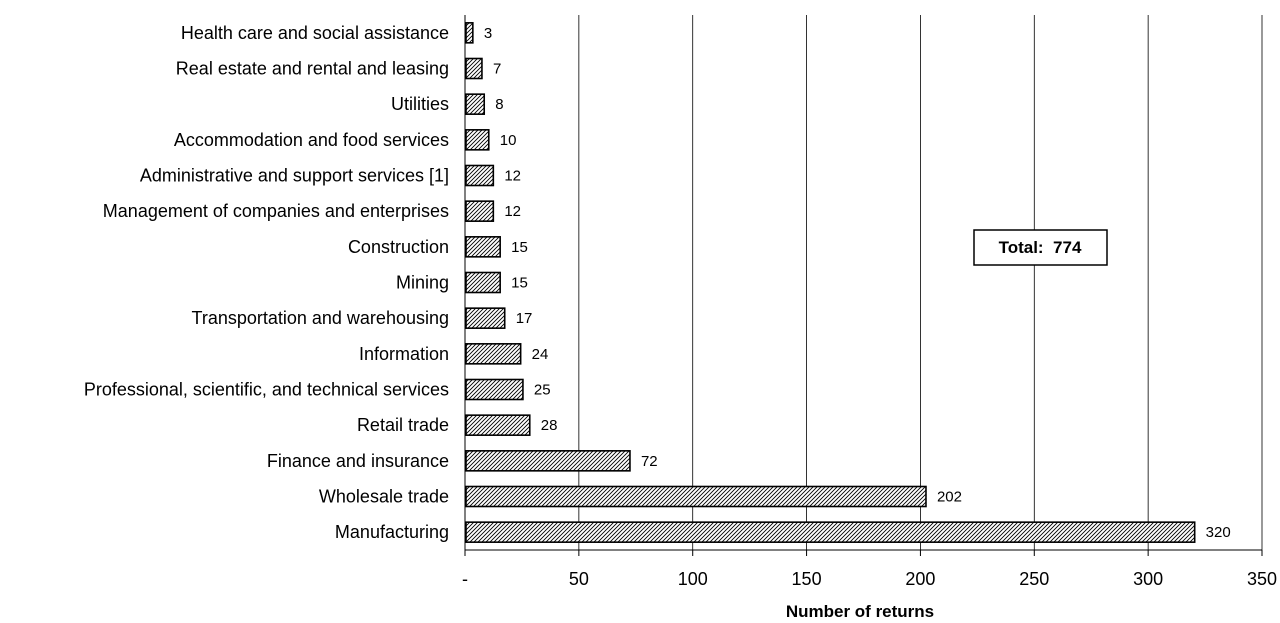 The width and height of the screenshot is (1280, 623). I want to click on category-label: Manufacturing, so click(392, 532).